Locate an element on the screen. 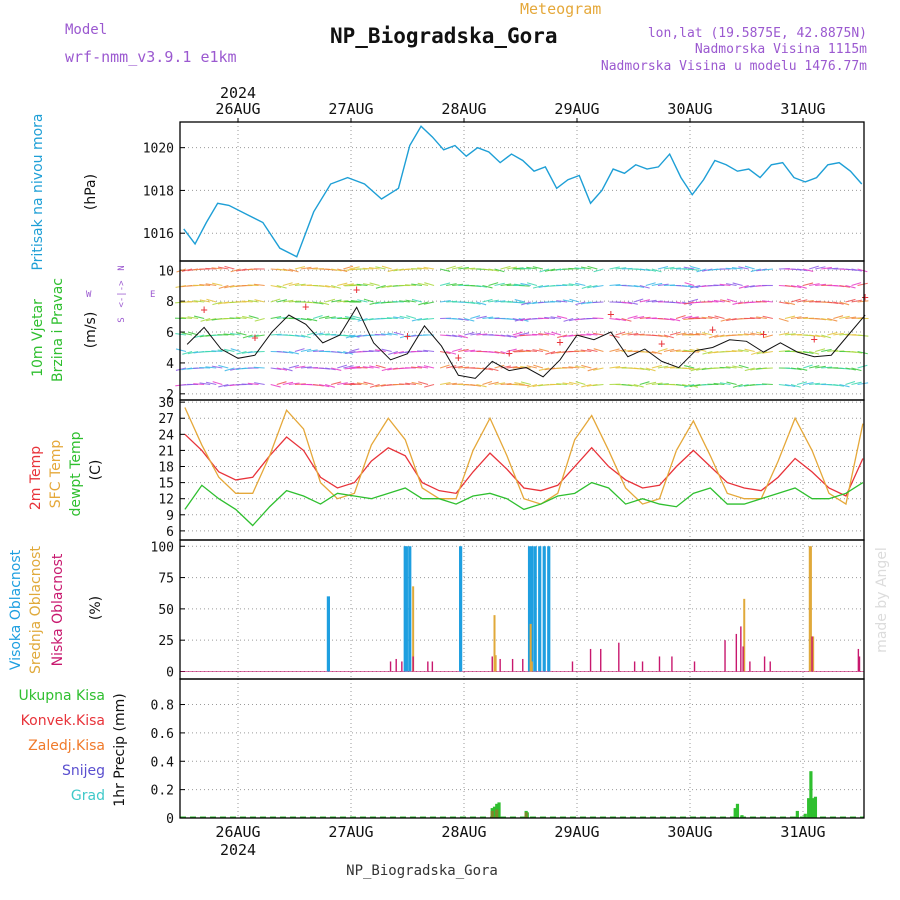 The image size is (900, 900). x-tick-label-top: 27AUG is located at coordinates (350, 109).